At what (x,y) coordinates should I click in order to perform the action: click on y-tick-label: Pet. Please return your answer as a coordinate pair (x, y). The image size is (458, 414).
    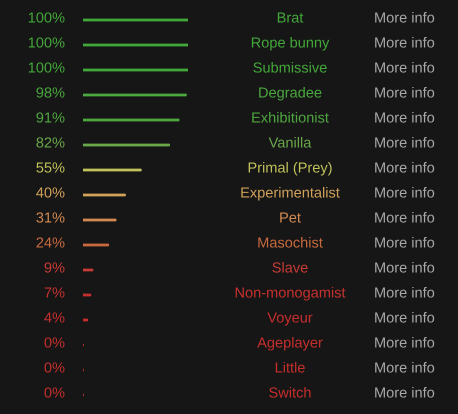
    Looking at the image, I should click on (290, 217).